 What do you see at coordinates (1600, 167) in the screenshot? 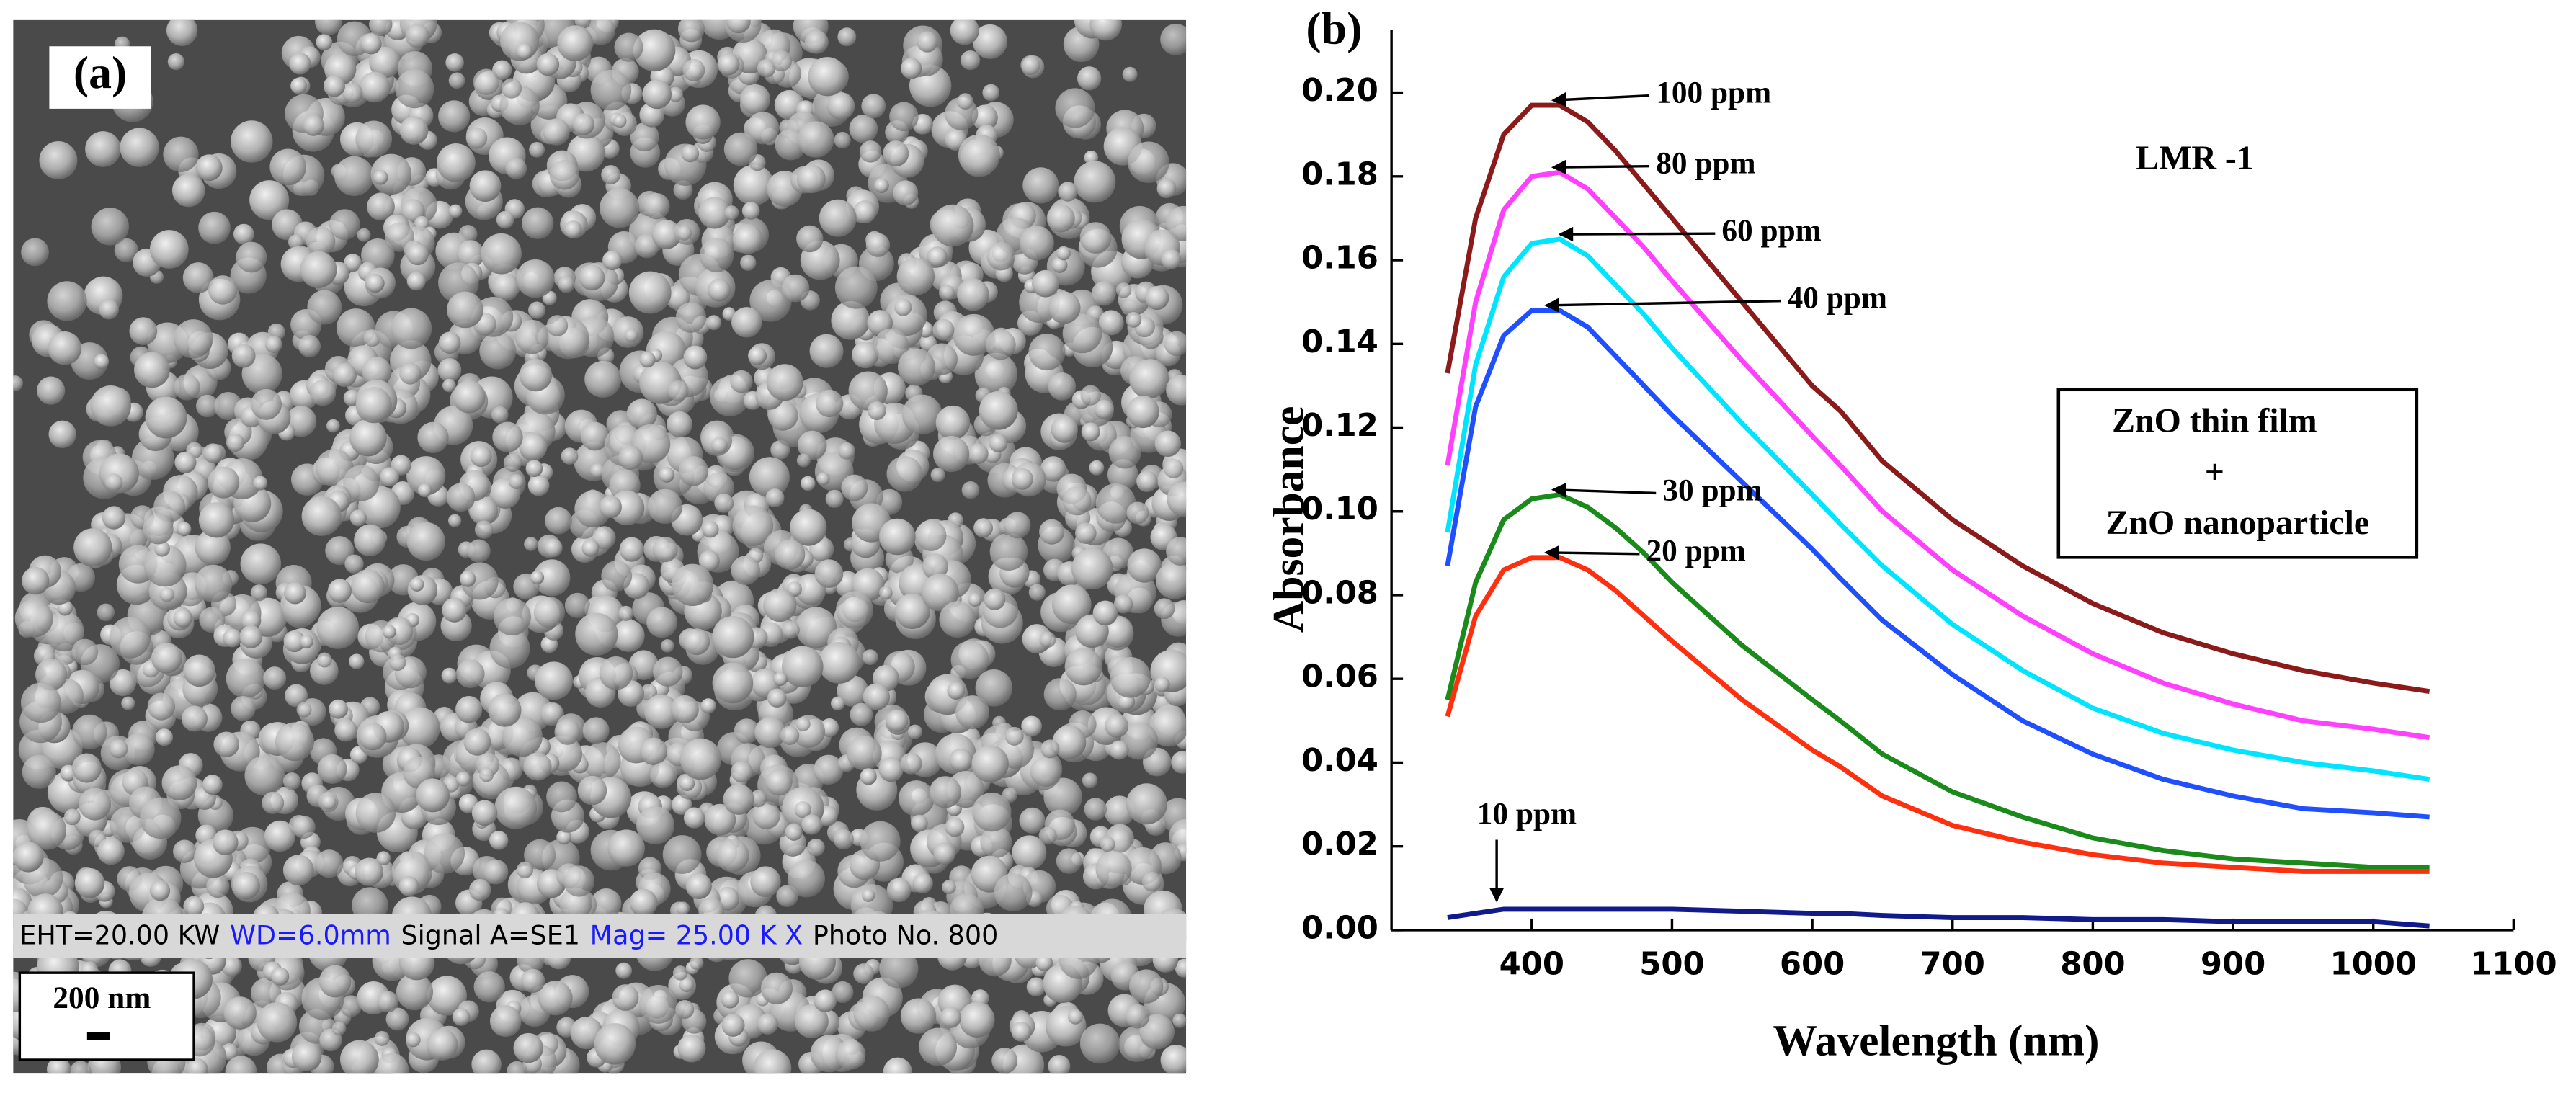
I see `label-arrow` at bounding box center [1600, 167].